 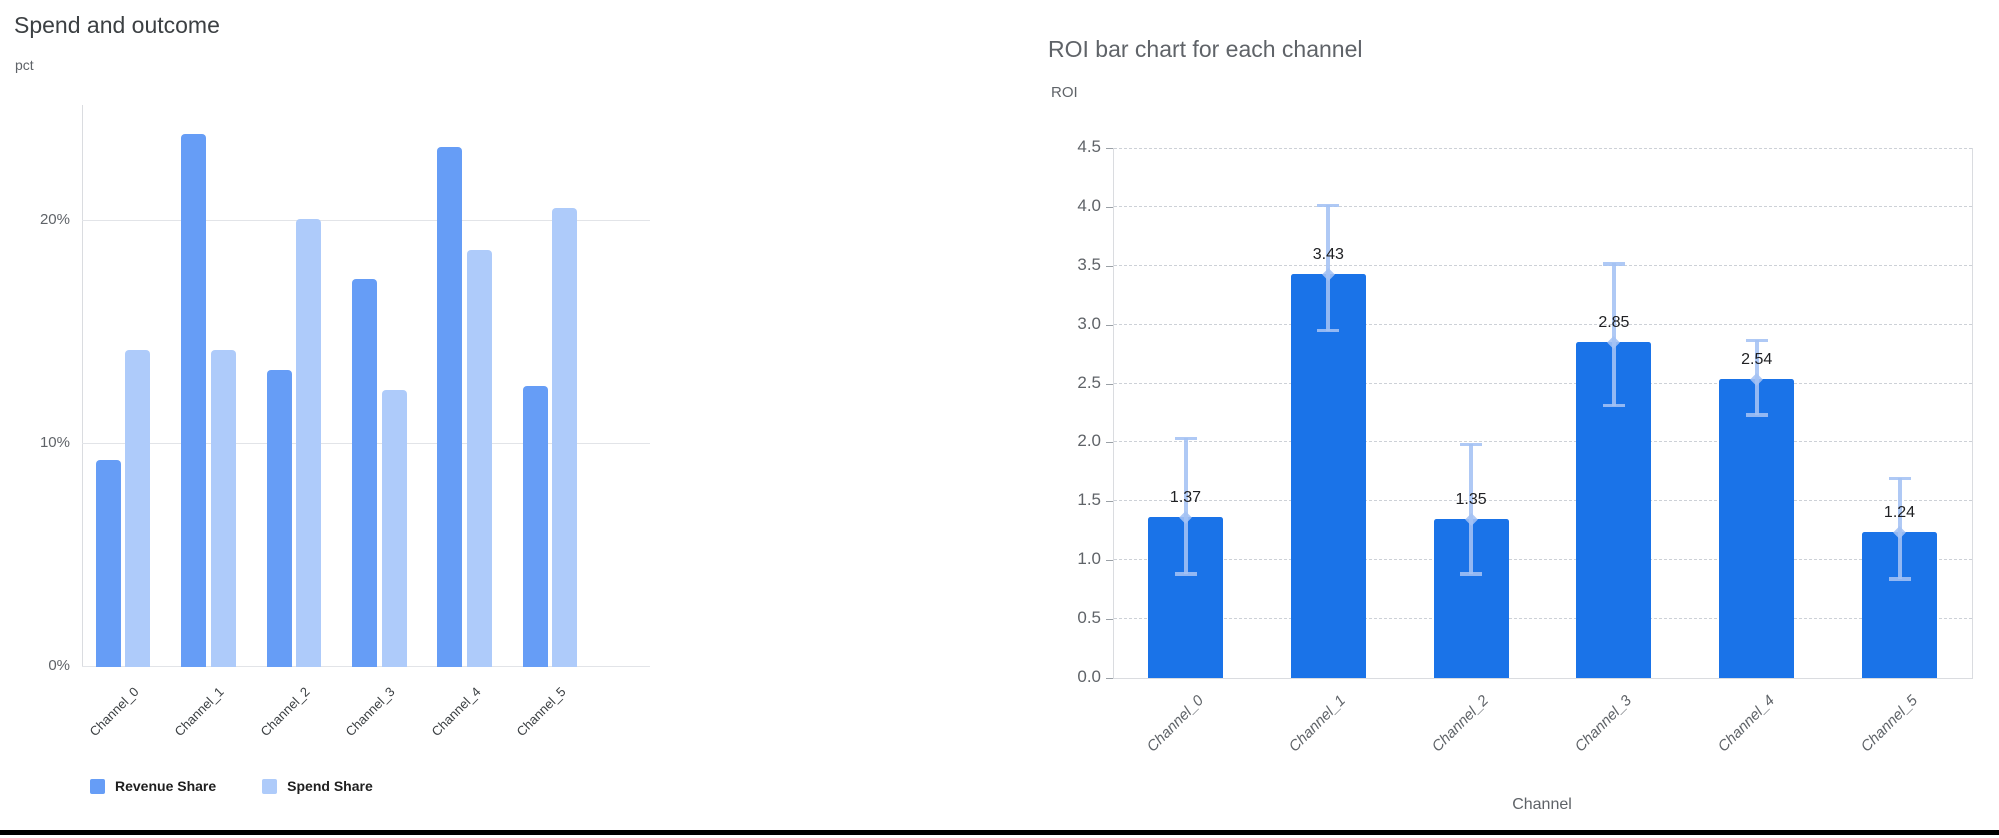 What do you see at coordinates (1089, 205) in the screenshot?
I see `right-y-tick-label: 4.0` at bounding box center [1089, 205].